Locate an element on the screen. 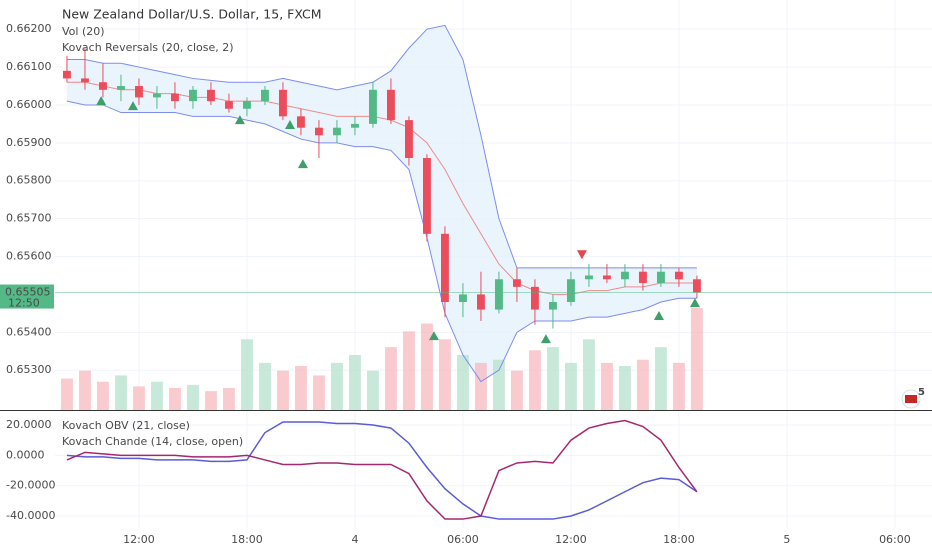  y-tick-label: 0.66100 is located at coordinates (29, 66).